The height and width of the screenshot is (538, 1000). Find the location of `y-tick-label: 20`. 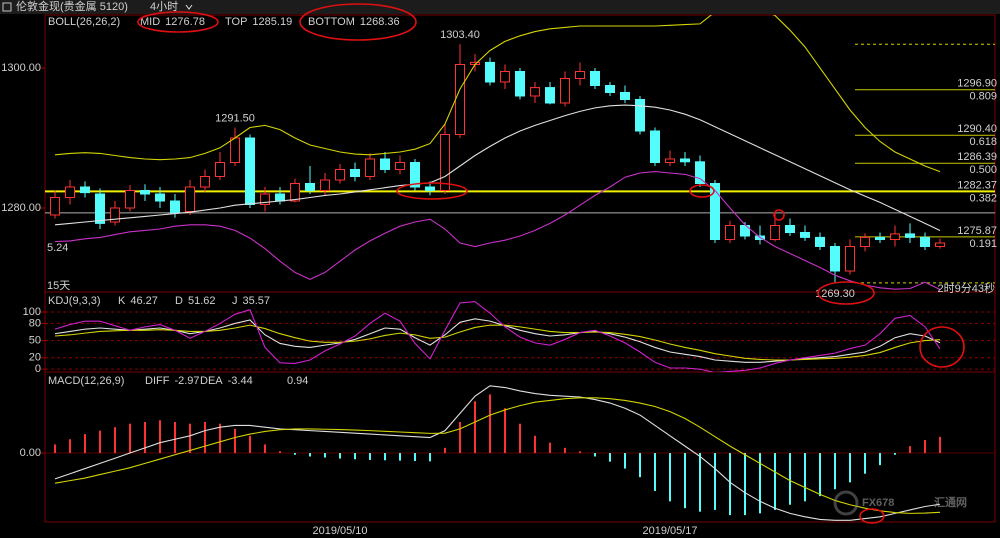

y-tick-label: 20 is located at coordinates (35, 358).